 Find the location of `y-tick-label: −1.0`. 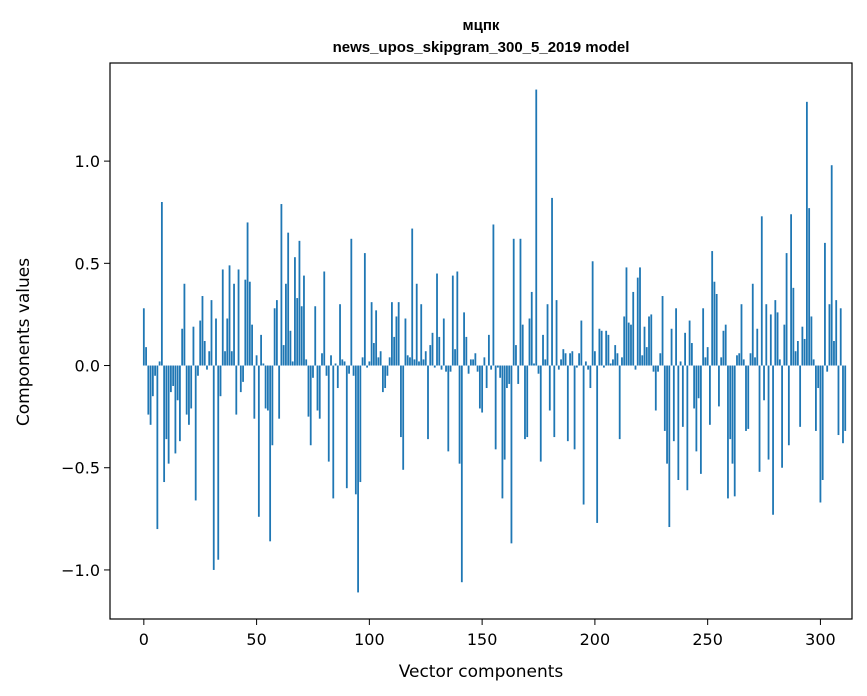

y-tick-label: −1.0 is located at coordinates (80, 570).